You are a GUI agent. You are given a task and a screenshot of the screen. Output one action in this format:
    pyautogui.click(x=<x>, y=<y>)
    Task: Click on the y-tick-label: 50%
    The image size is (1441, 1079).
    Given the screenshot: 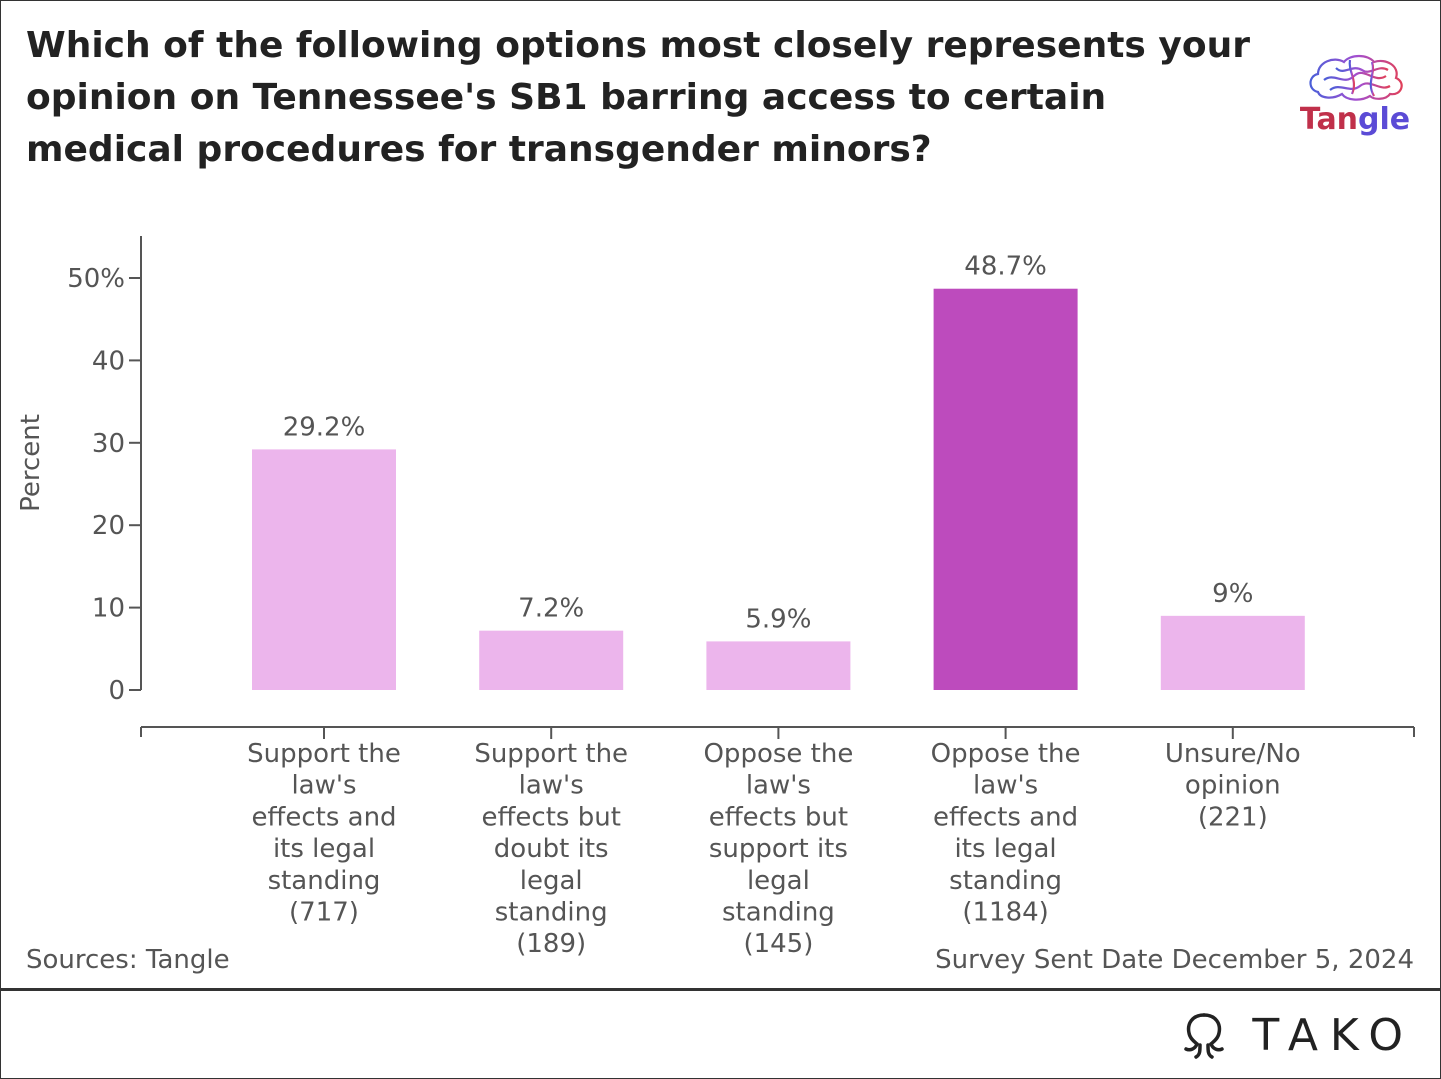 What is the action you would take?
    pyautogui.click(x=96, y=279)
    